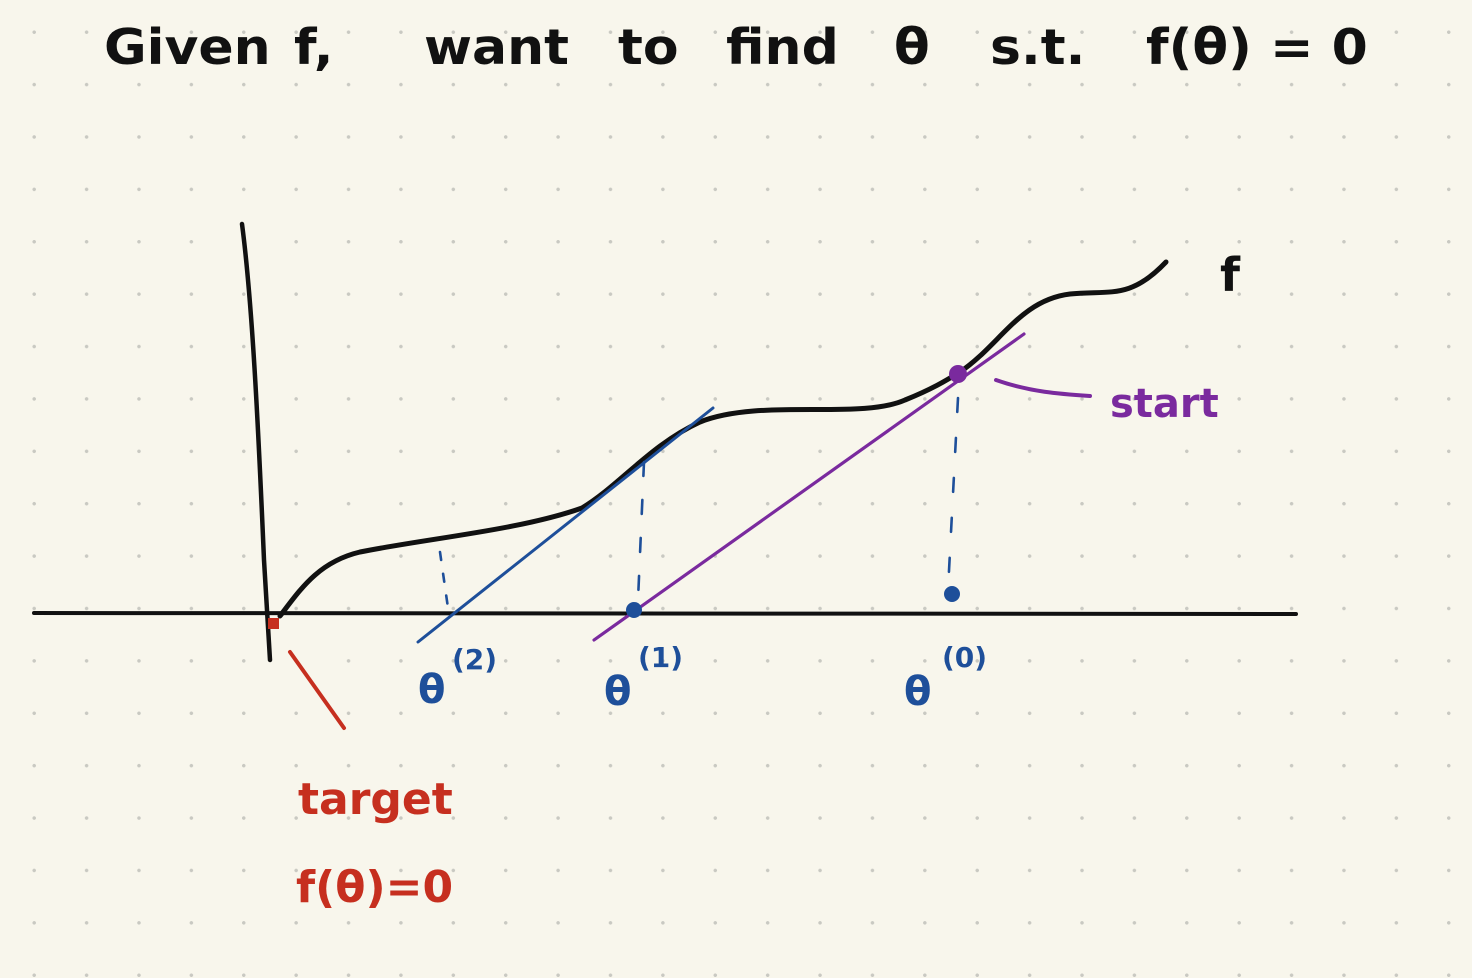 The width and height of the screenshot is (1472, 978). Describe the element at coordinates (1038, 48) in the screenshot. I see `title-word-st: s.t.` at that location.